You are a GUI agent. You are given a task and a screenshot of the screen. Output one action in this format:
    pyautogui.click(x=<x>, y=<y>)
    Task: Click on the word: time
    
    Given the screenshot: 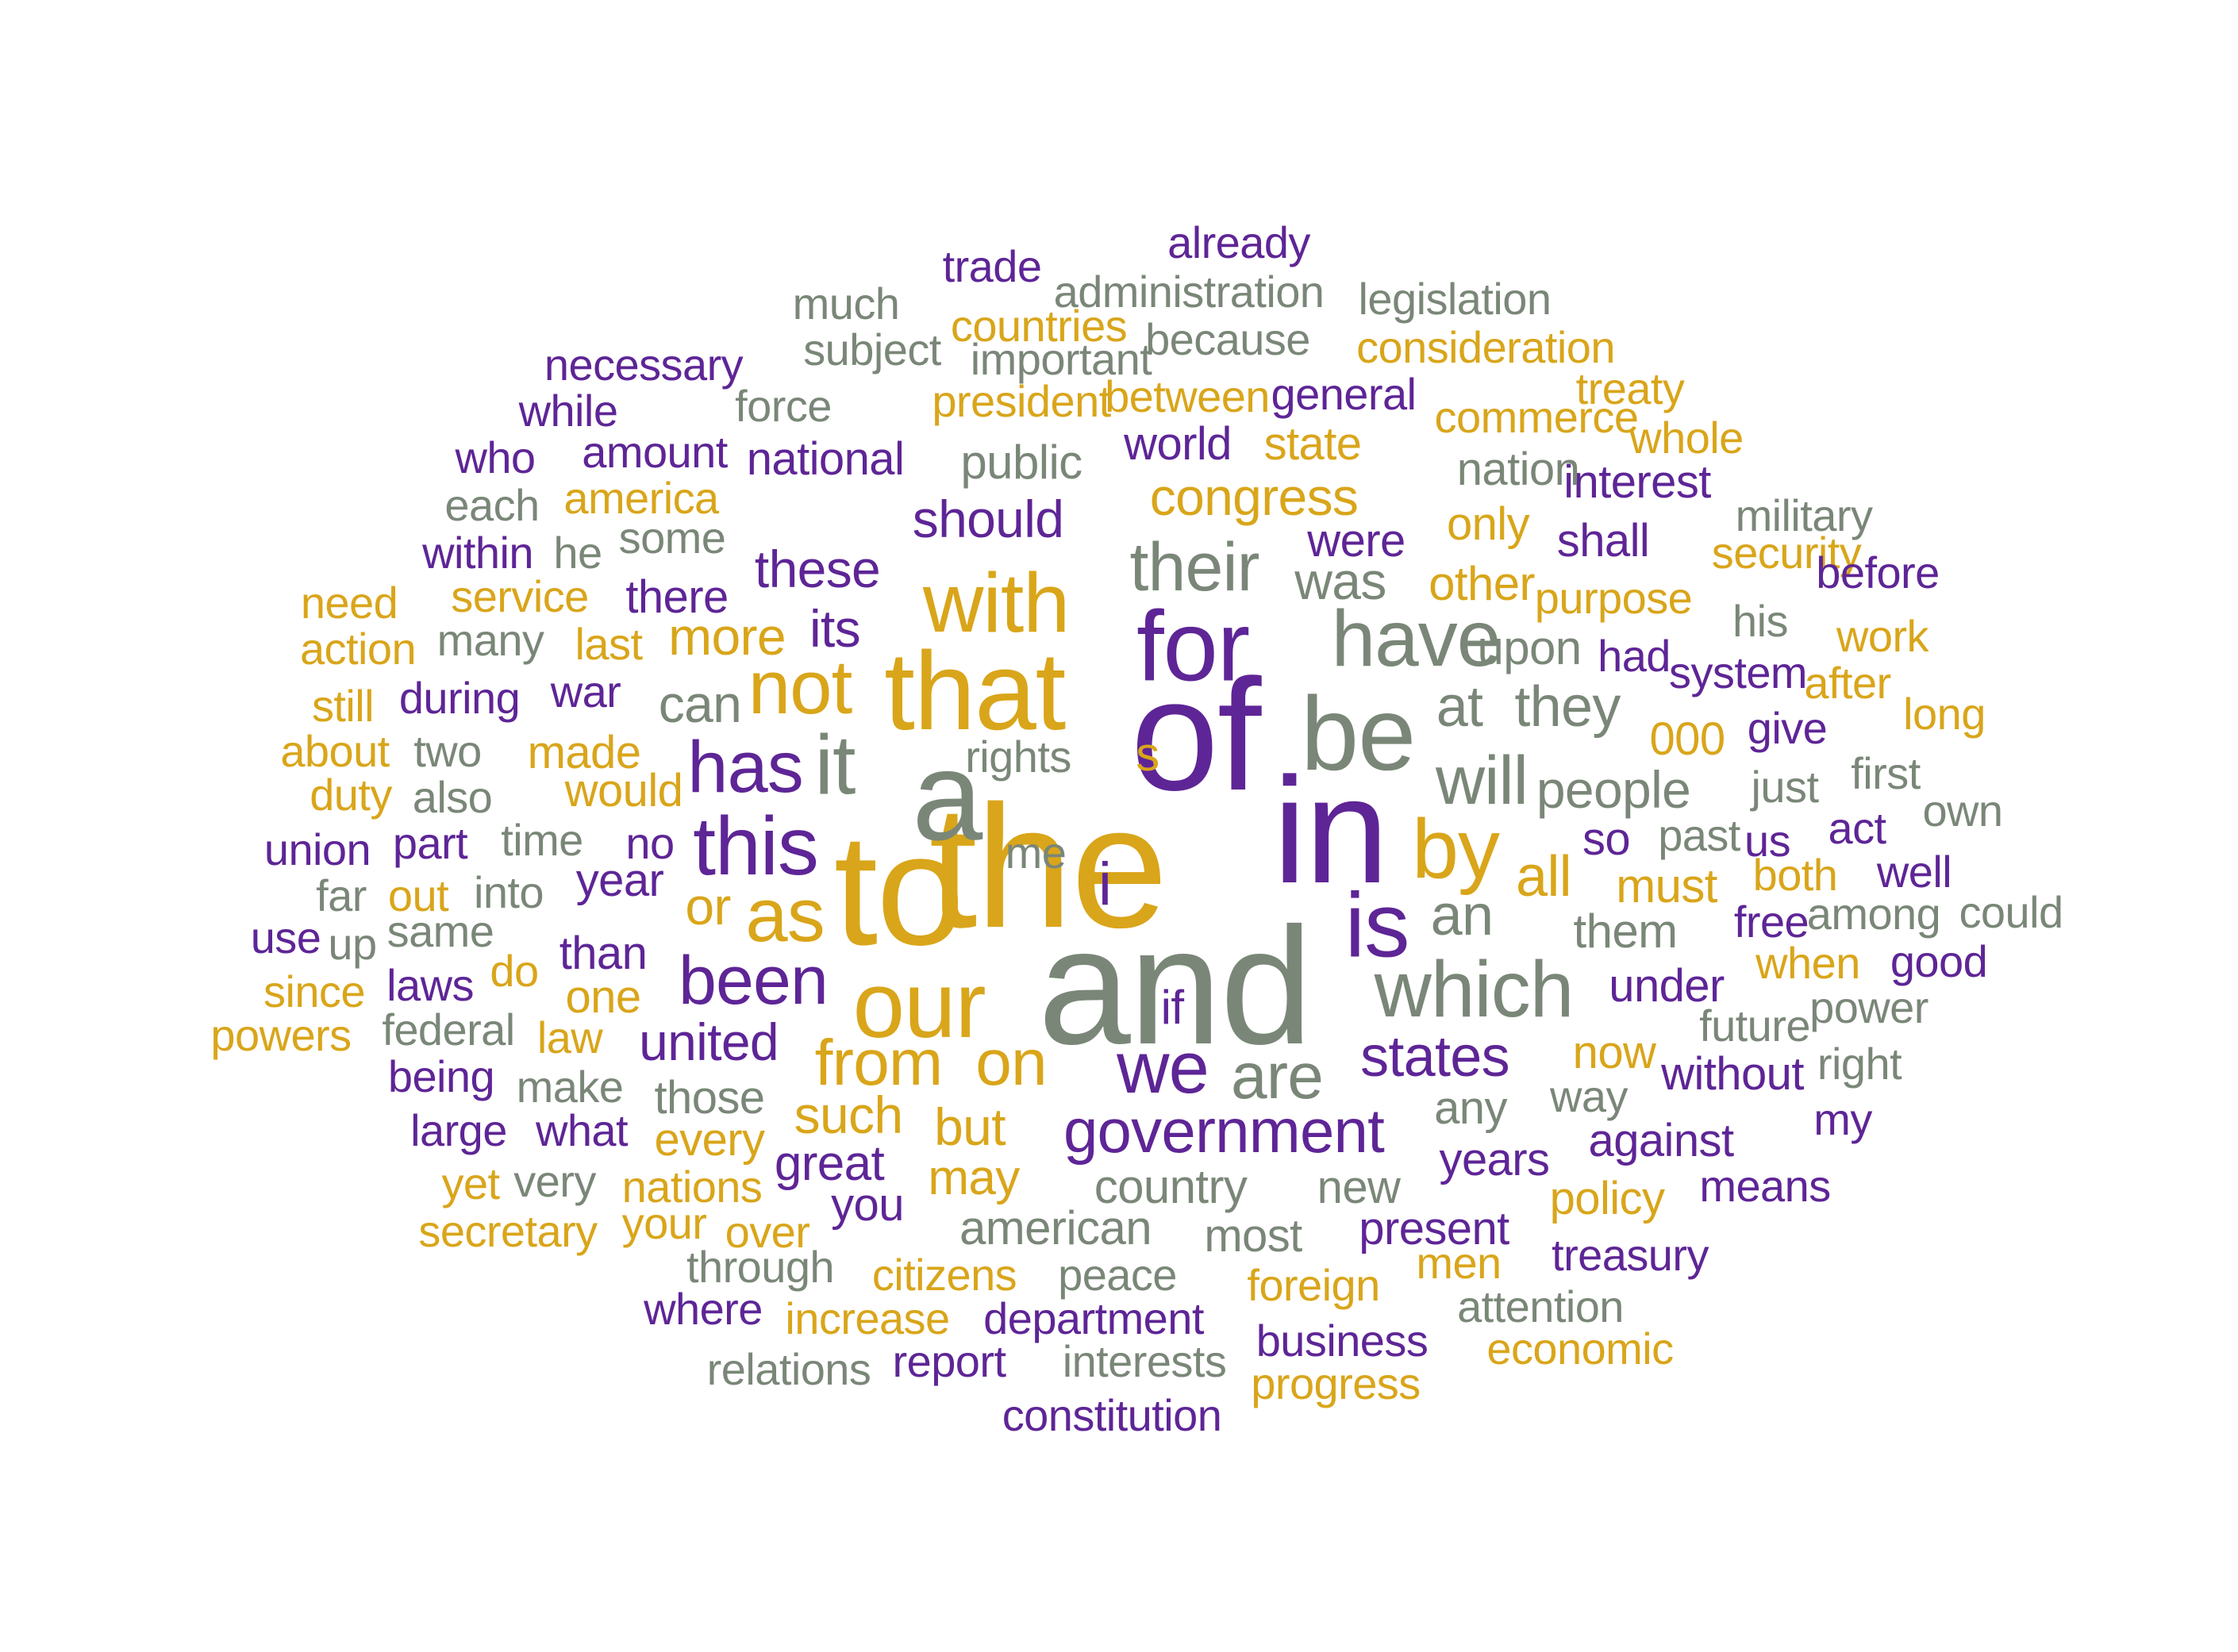 What is the action you would take?
    pyautogui.click(x=542, y=840)
    